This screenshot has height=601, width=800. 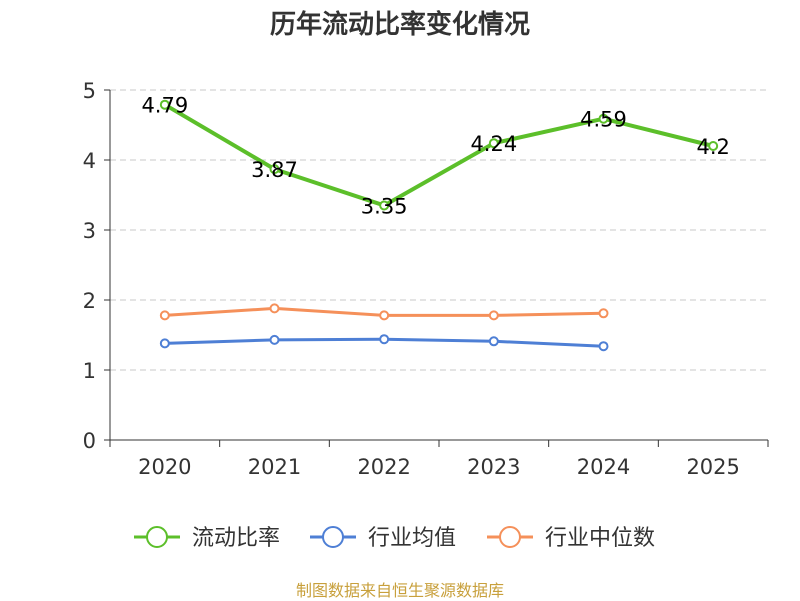 I want to click on series-2-point-2020, so click(x=164, y=315).